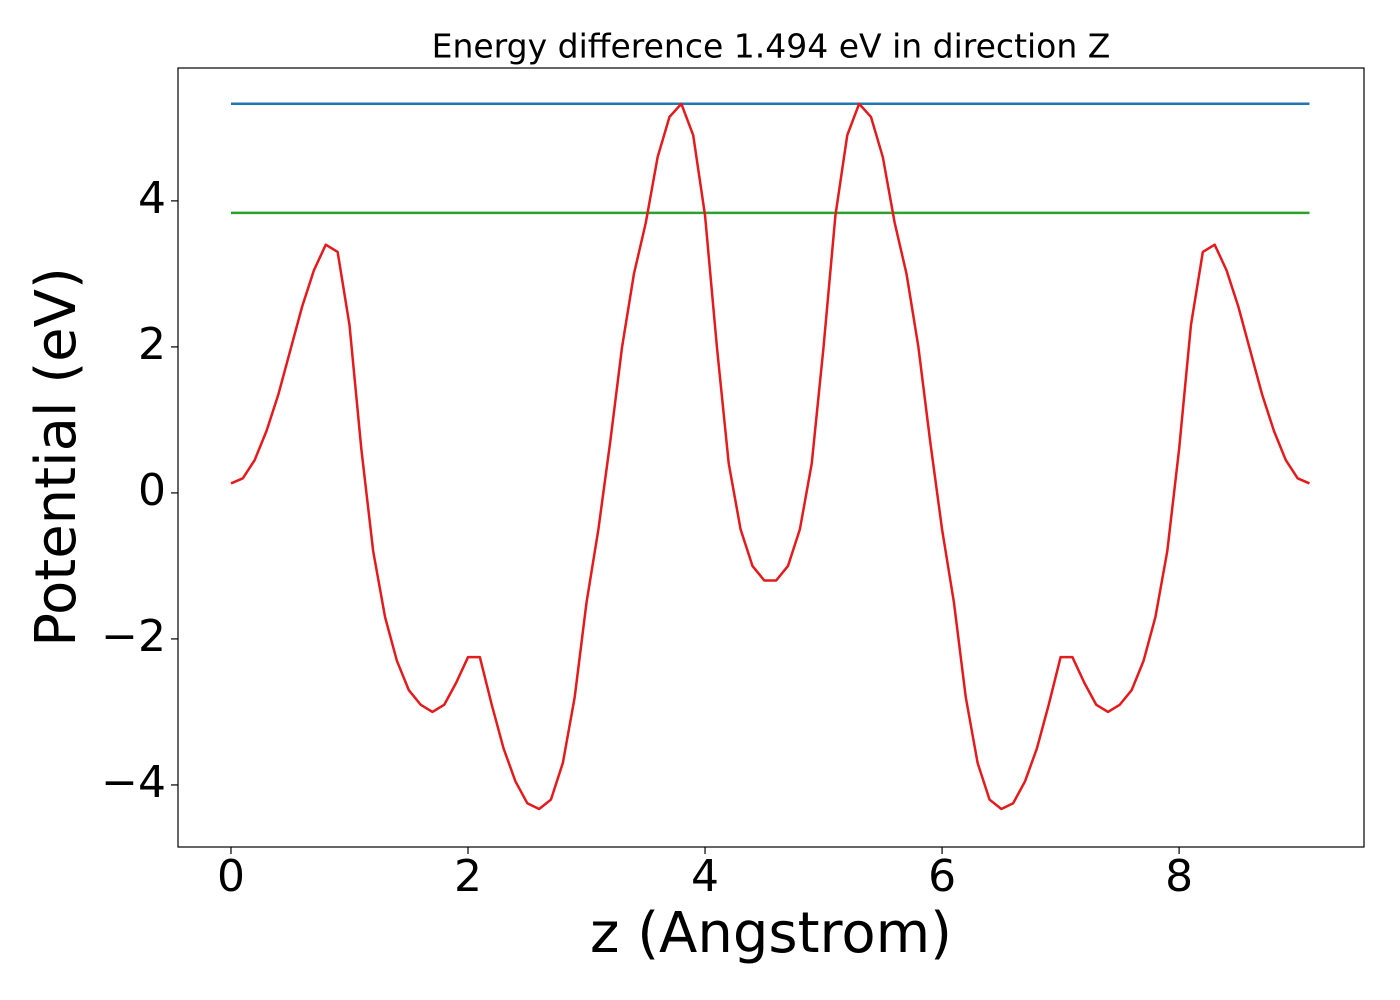 The image size is (1400, 1000). I want to click on x-tick-label: 2, so click(468, 876).